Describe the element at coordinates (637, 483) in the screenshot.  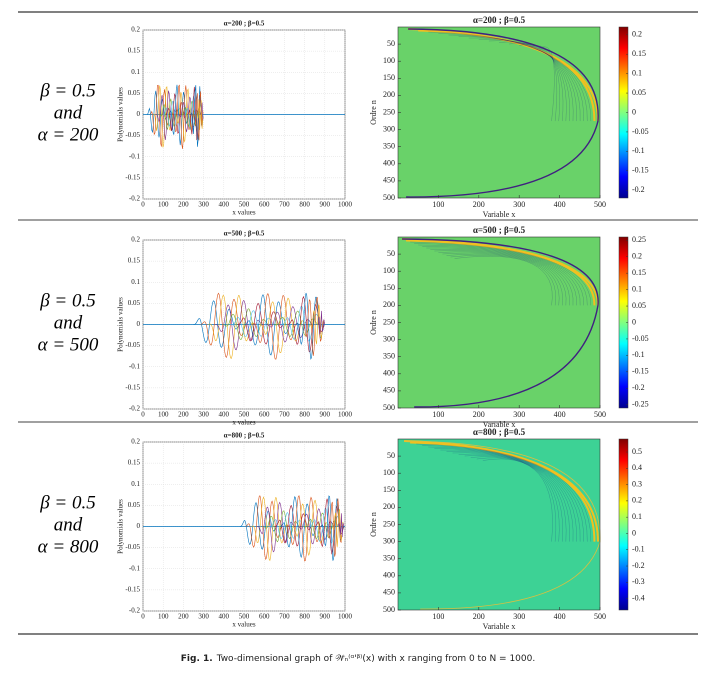
I see `colorbar-tick-label: 0.3` at that location.